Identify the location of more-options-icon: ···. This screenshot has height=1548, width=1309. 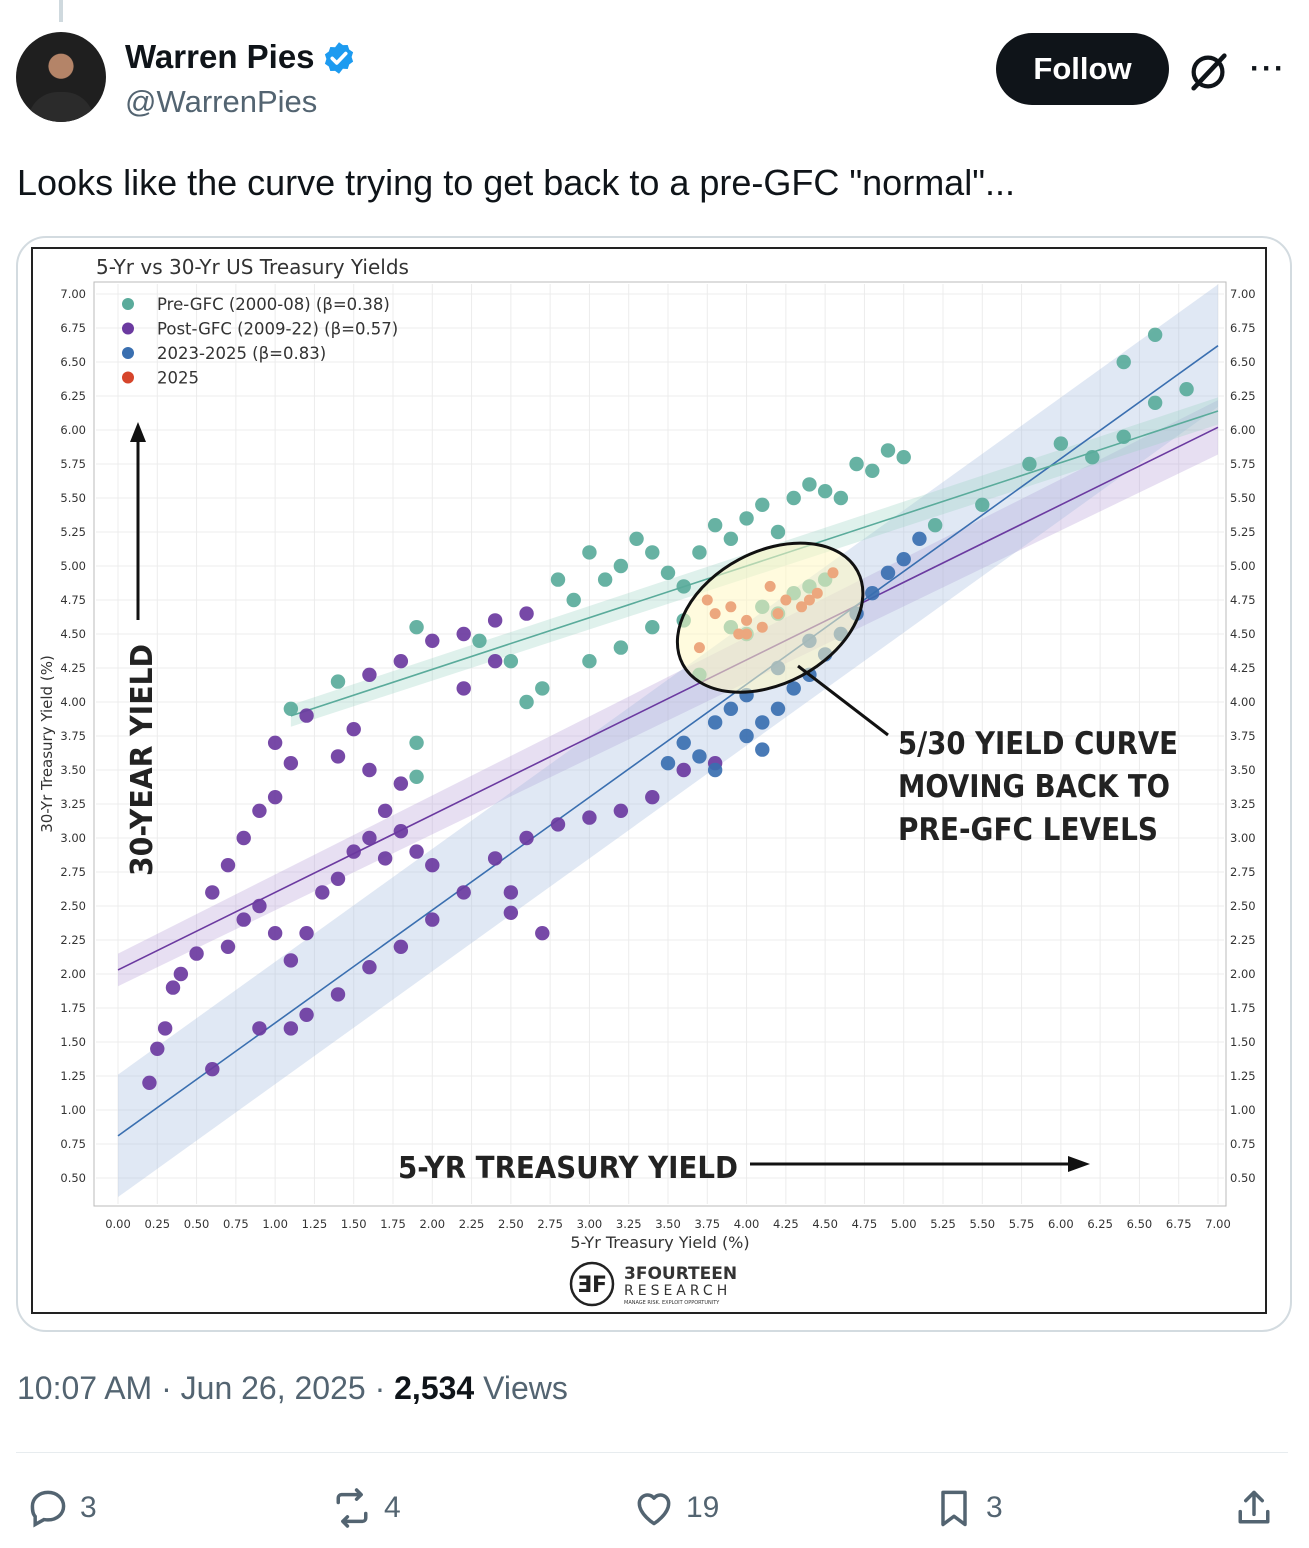
(1268, 68).